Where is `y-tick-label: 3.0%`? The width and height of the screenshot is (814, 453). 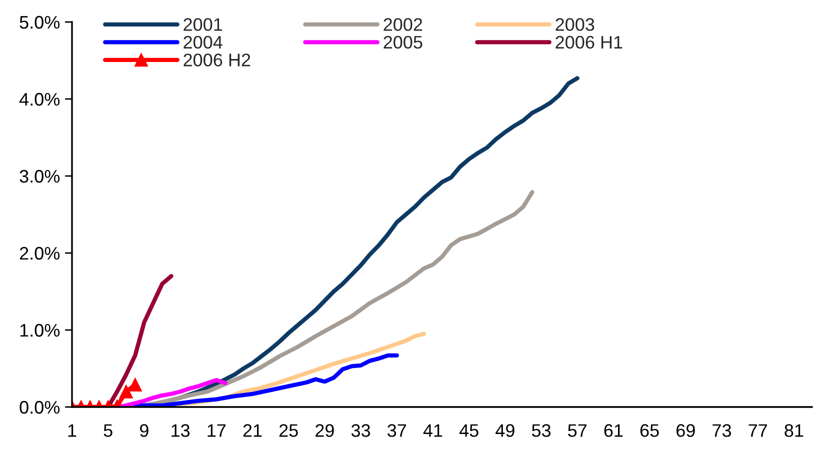 y-tick-label: 3.0% is located at coordinates (40, 176).